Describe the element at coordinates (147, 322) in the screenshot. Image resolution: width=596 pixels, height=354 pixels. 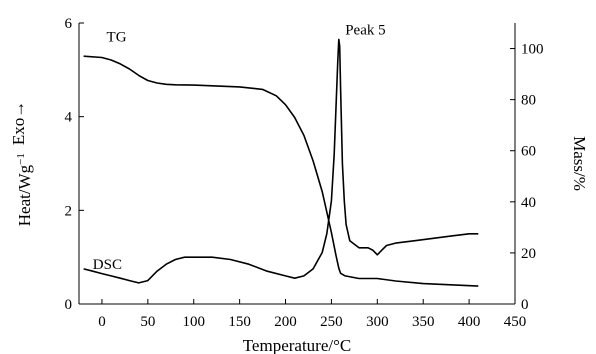
I see `x-tick-label: 50` at that location.